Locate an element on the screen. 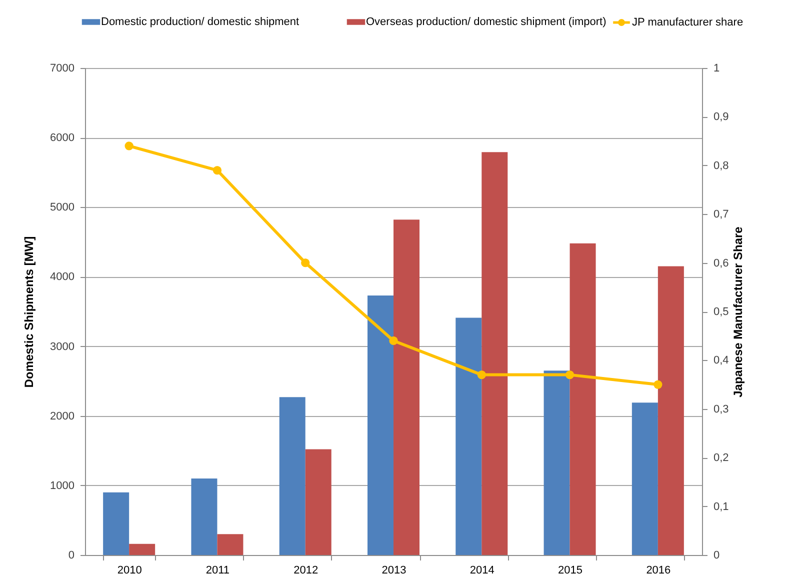 The image size is (803, 582). y-axis-title: Domestic Shipments [MW] is located at coordinates (29, 312).